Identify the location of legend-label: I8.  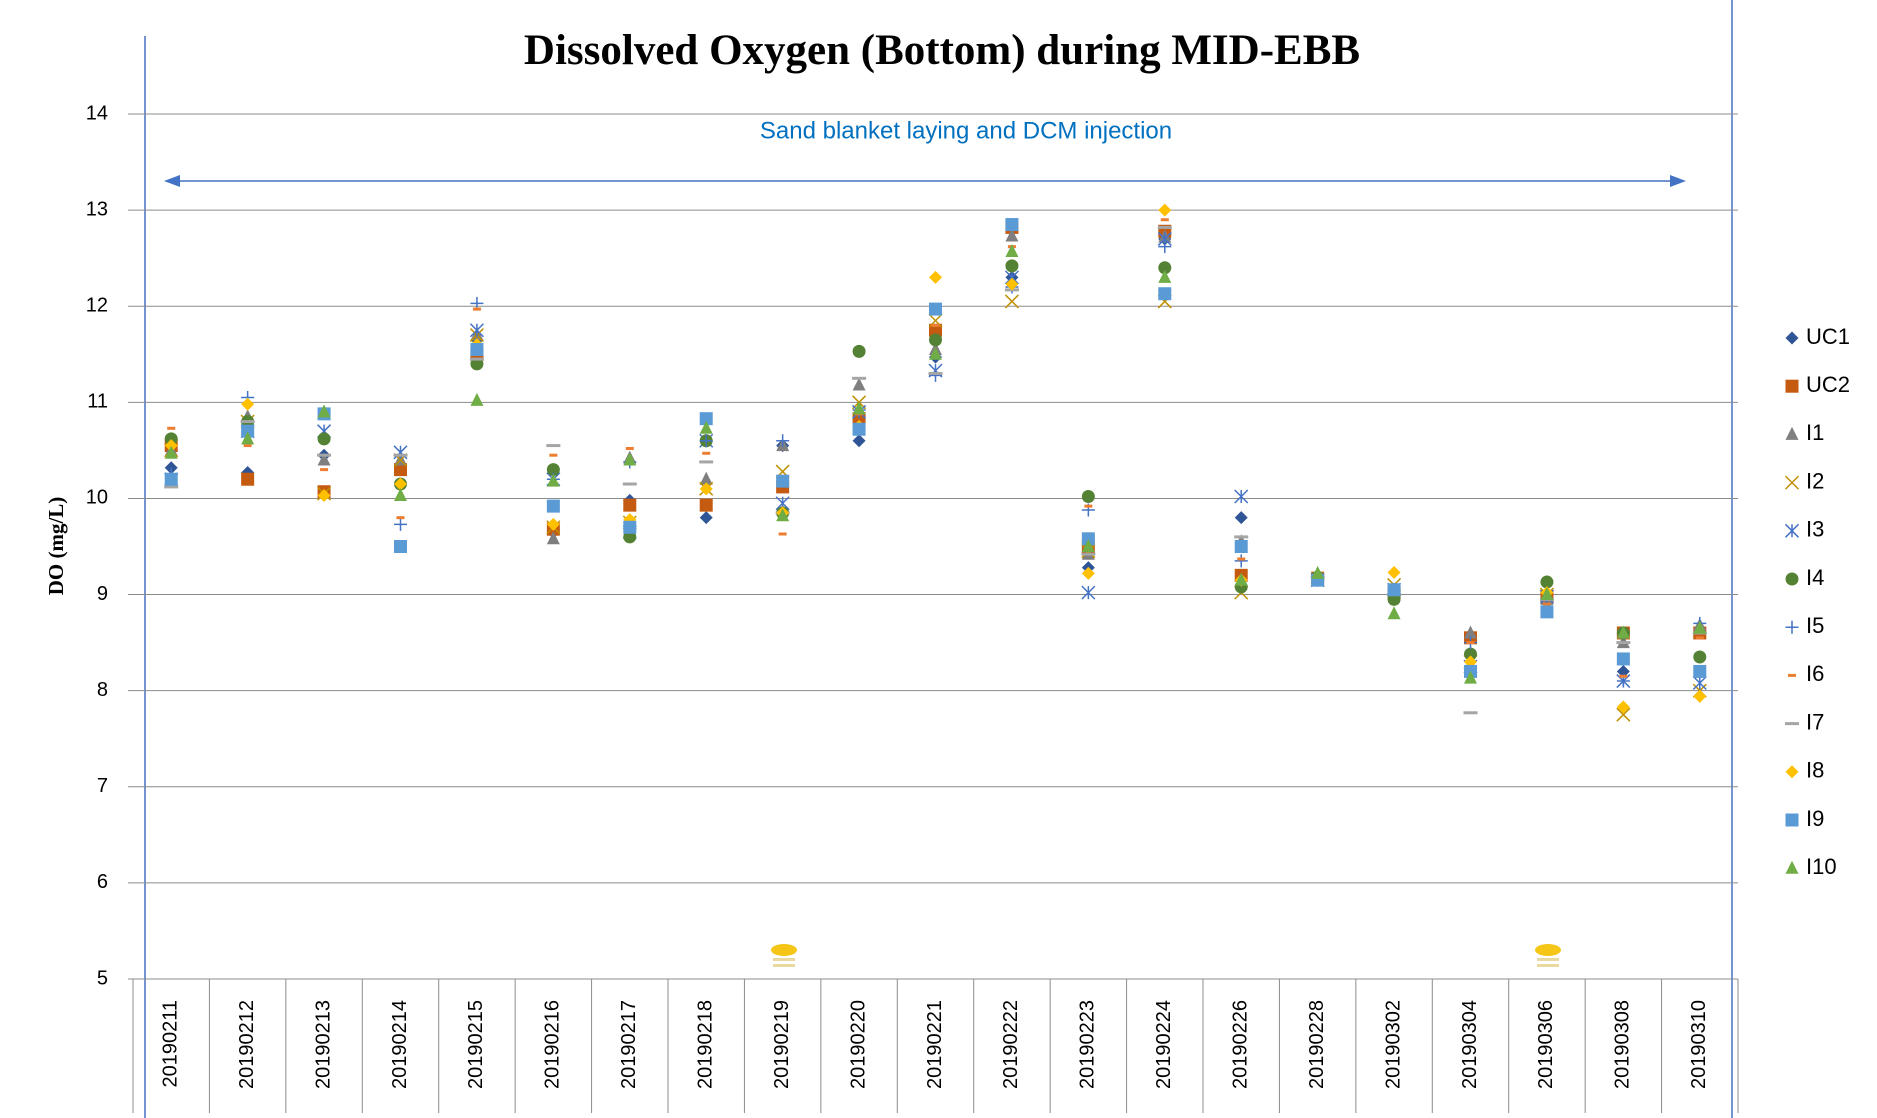
(1815, 770).